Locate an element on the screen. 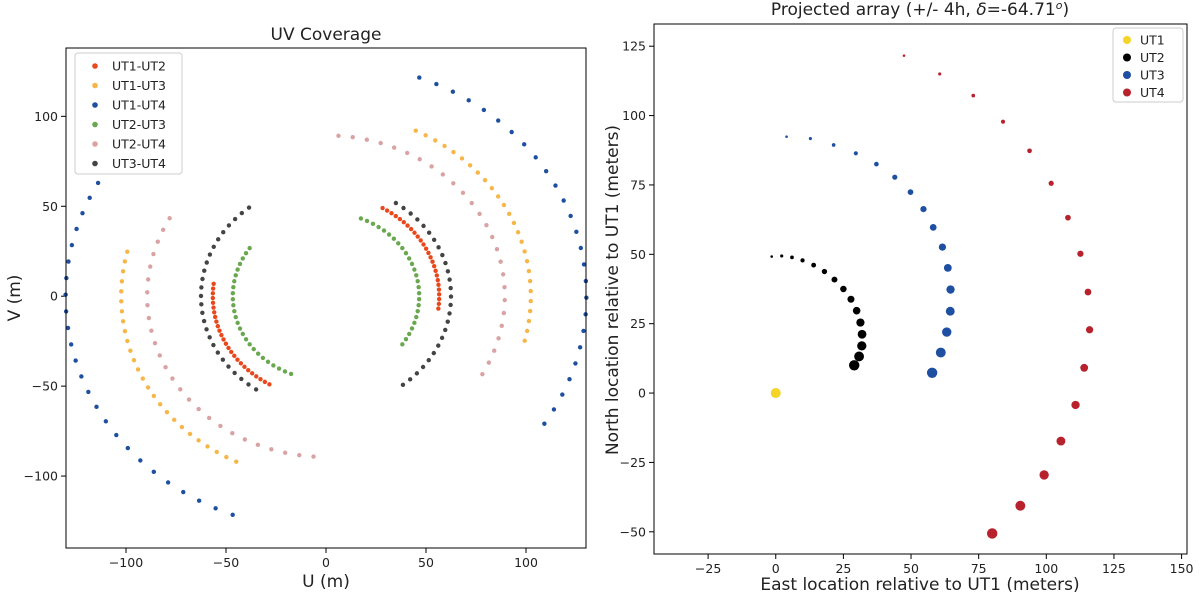 The width and height of the screenshot is (1200, 595). array-legend-label: UT3 is located at coordinates (1152, 75).